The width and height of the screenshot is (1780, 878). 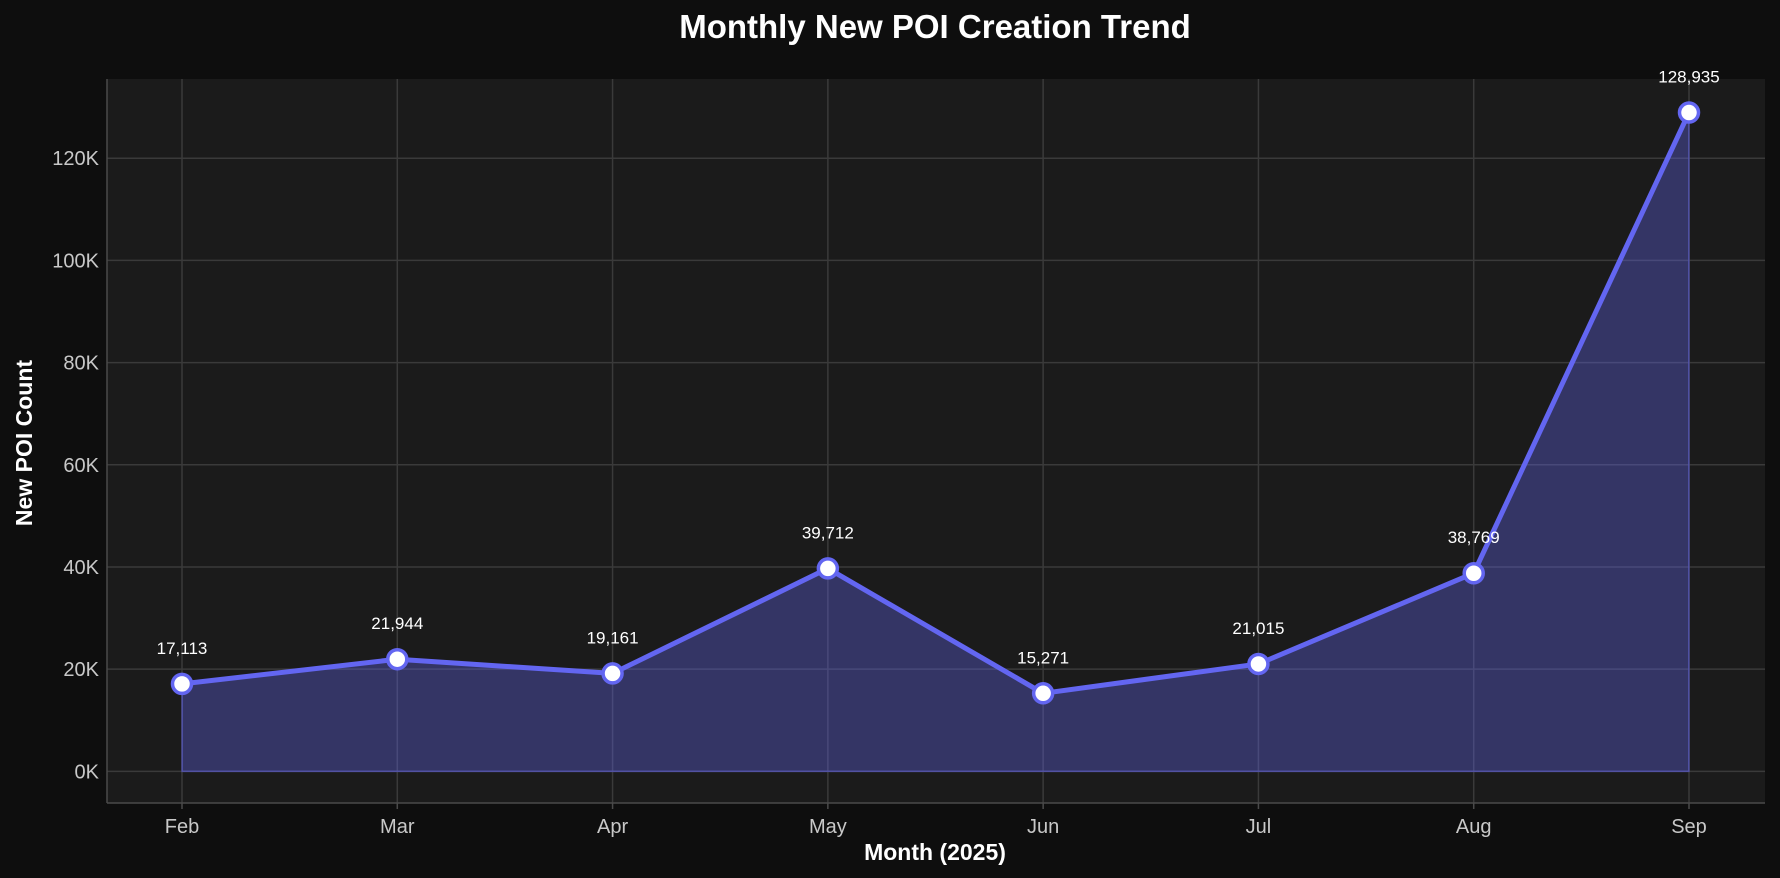 What do you see at coordinates (81, 568) in the screenshot?
I see `y-tick-label: 40K` at bounding box center [81, 568].